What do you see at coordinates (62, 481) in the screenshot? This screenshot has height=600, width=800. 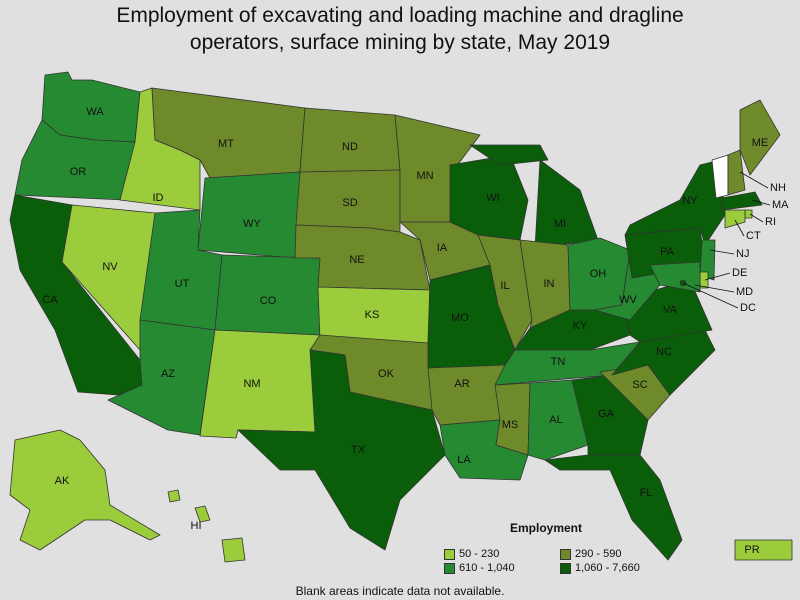 I see `state-label-ak: AK` at bounding box center [62, 481].